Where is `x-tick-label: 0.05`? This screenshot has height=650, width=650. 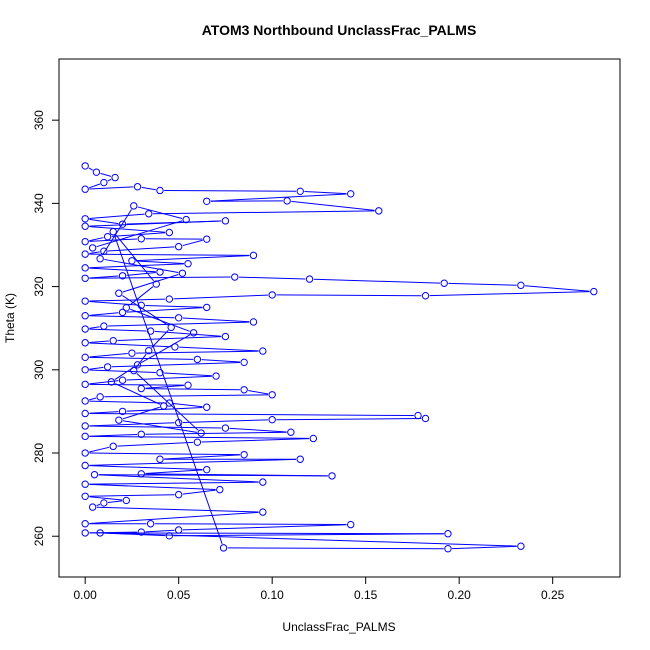
x-tick-label: 0.05 is located at coordinates (179, 595).